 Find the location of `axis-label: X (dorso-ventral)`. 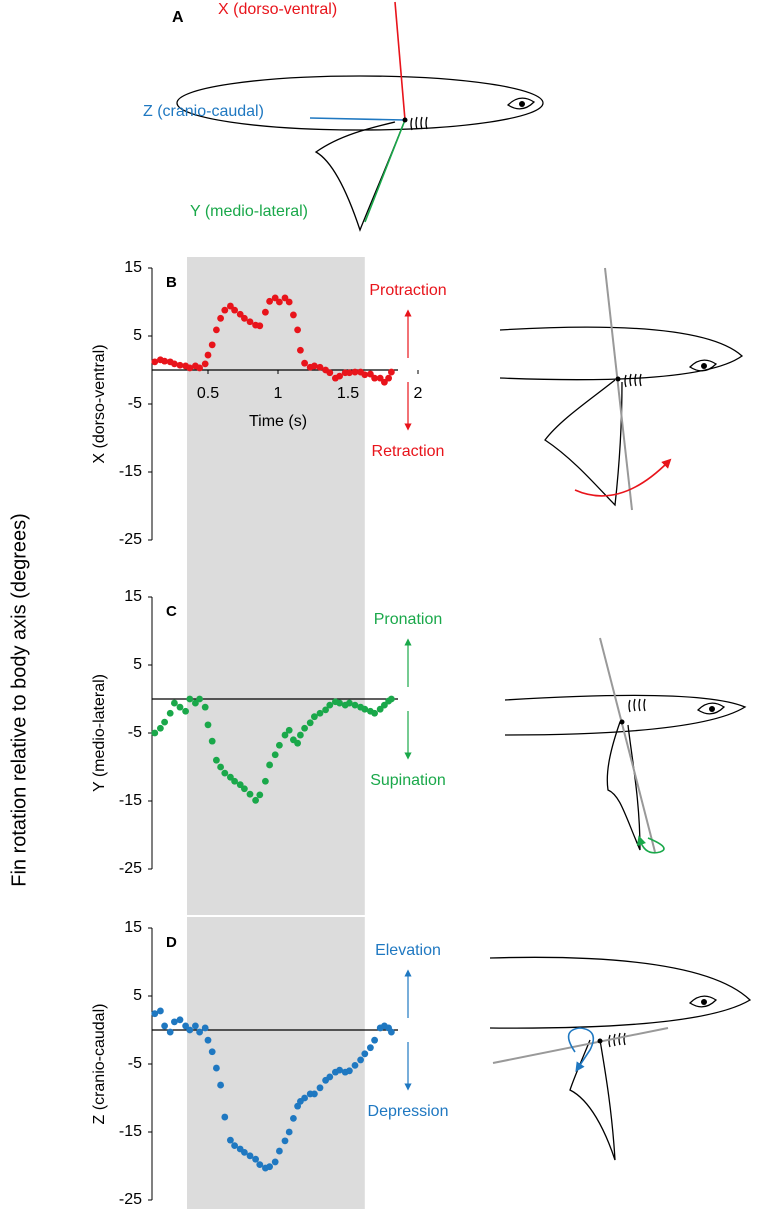

axis-label: X (dorso-ventral) is located at coordinates (277, 9).